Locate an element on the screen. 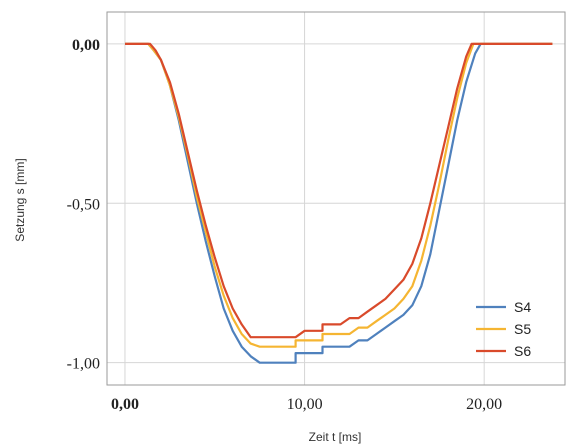 This screenshot has height=446, width=572. legend-label-s4: S4 is located at coordinates (522, 307).